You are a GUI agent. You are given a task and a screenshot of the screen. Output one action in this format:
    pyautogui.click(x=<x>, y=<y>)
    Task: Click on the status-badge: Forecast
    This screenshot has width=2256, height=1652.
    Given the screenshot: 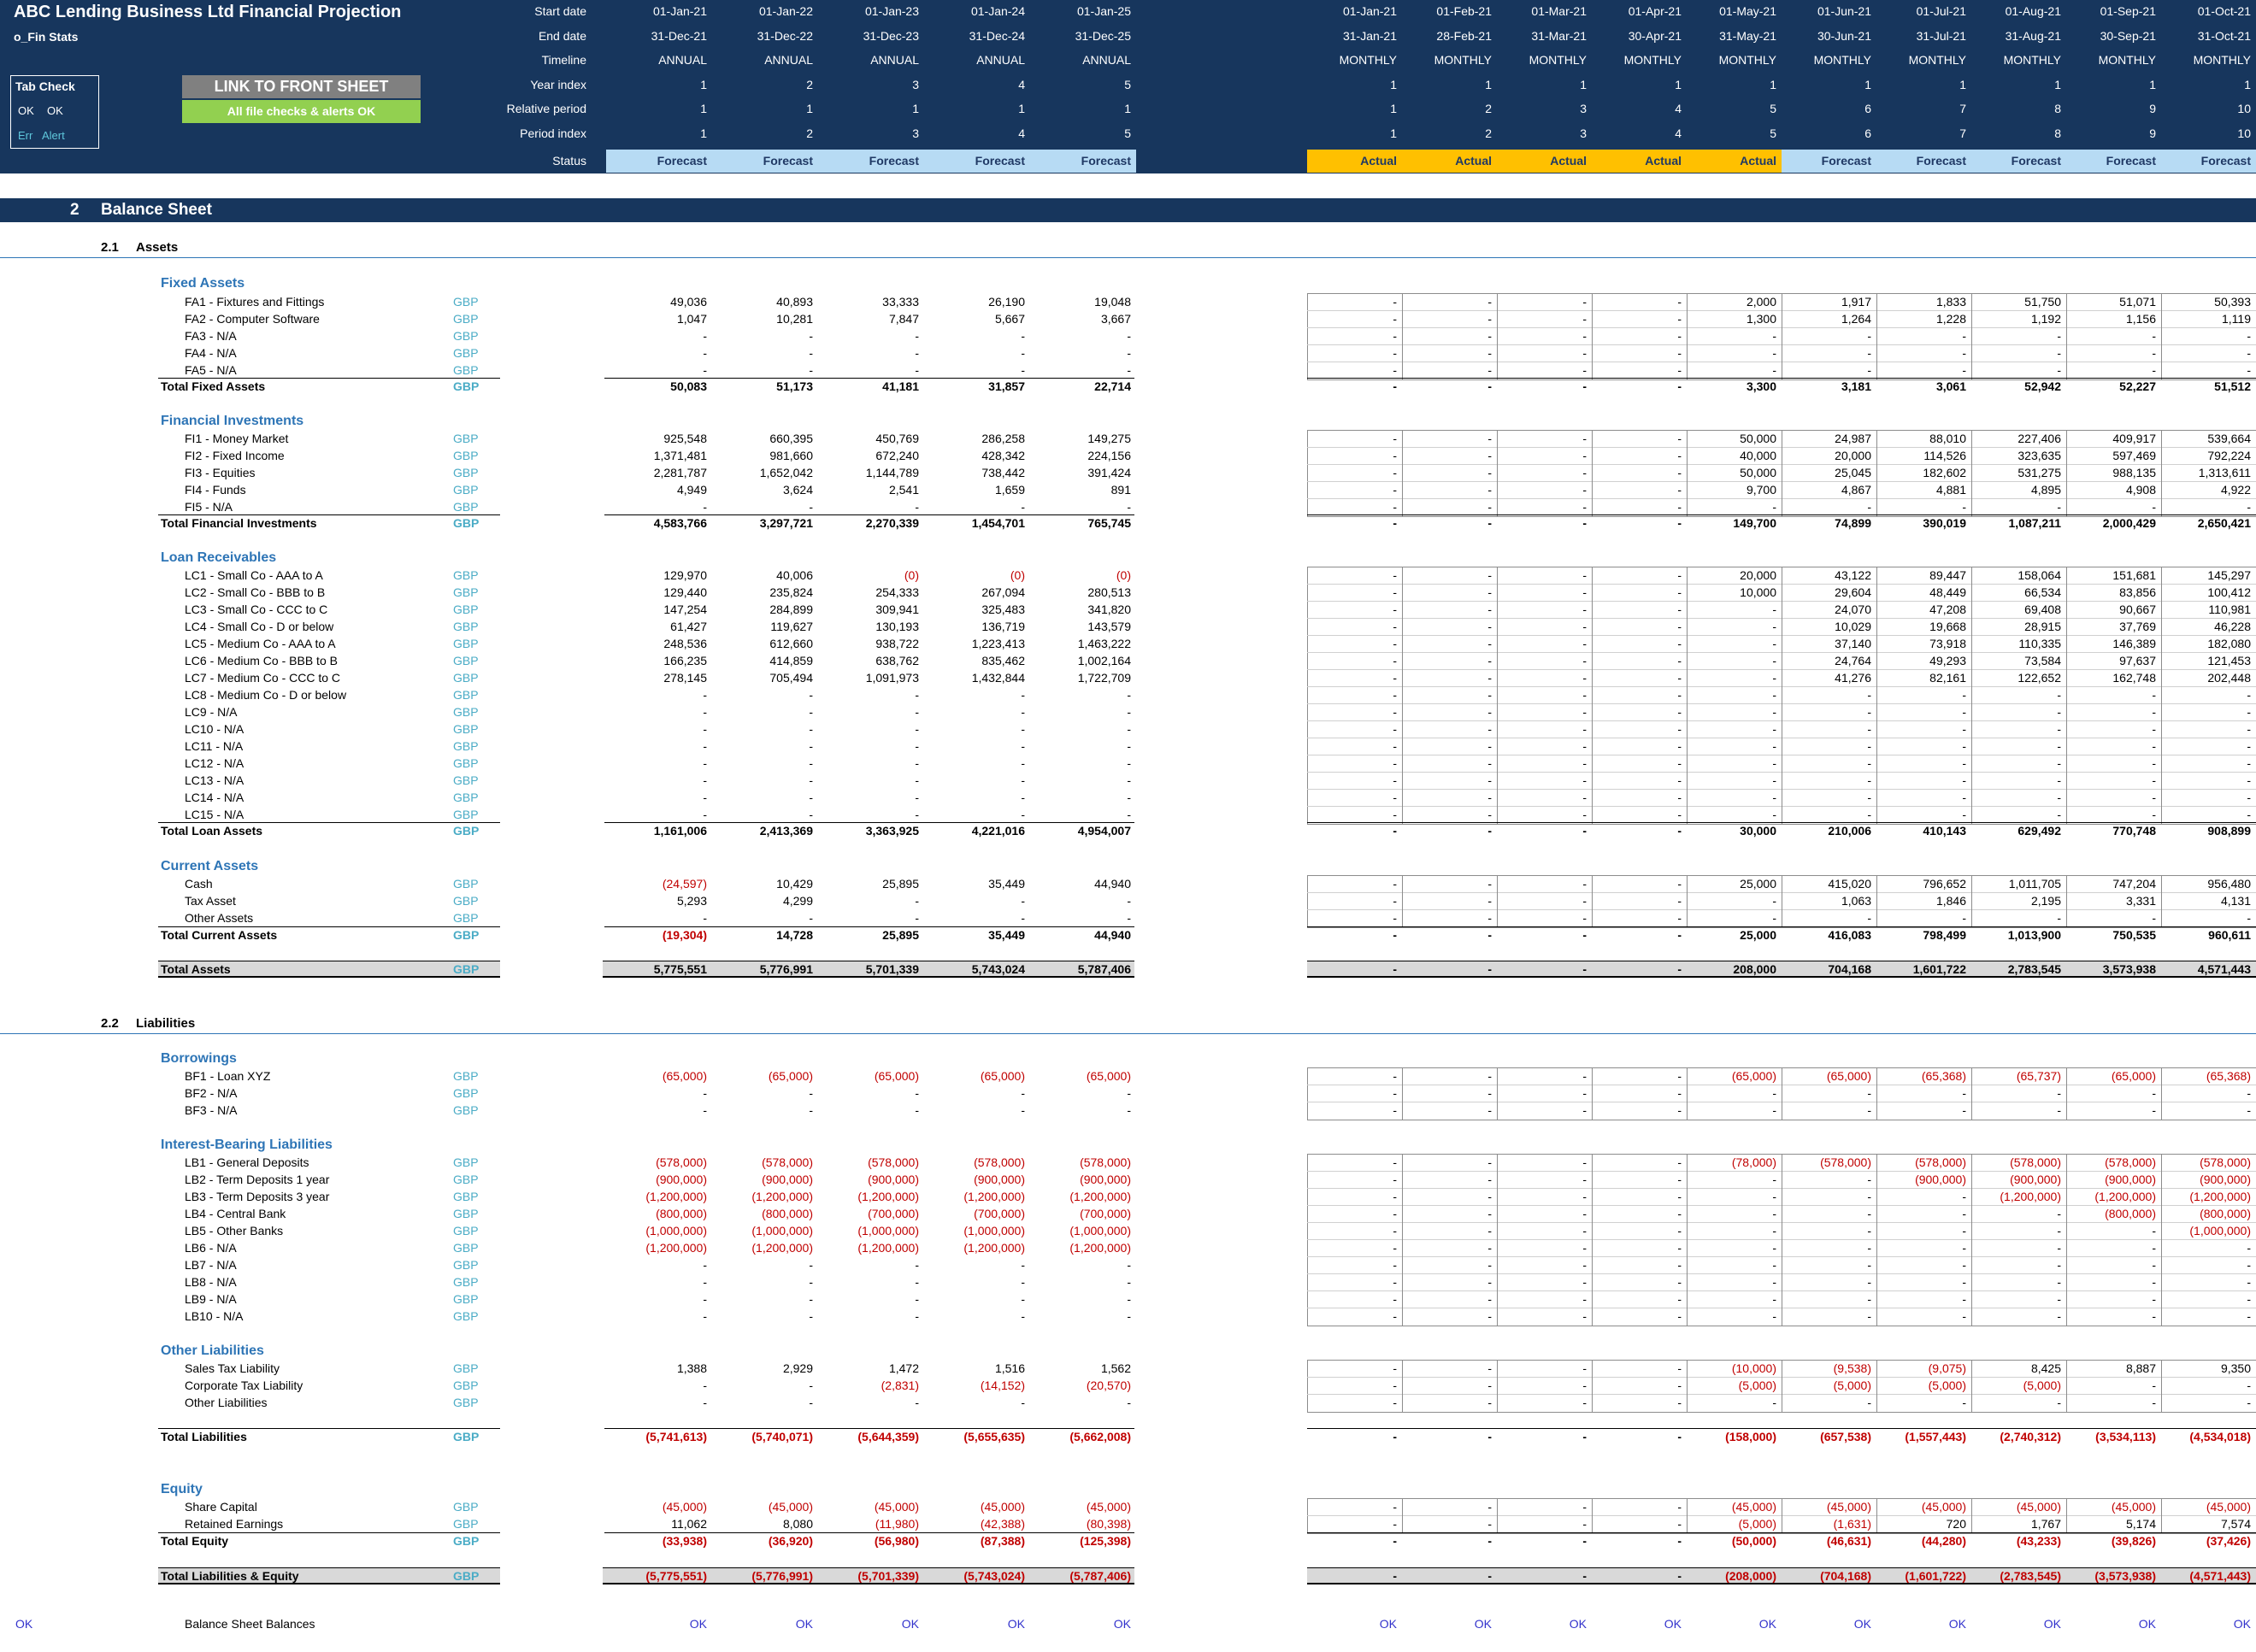 What is the action you would take?
    pyautogui.click(x=2208, y=161)
    